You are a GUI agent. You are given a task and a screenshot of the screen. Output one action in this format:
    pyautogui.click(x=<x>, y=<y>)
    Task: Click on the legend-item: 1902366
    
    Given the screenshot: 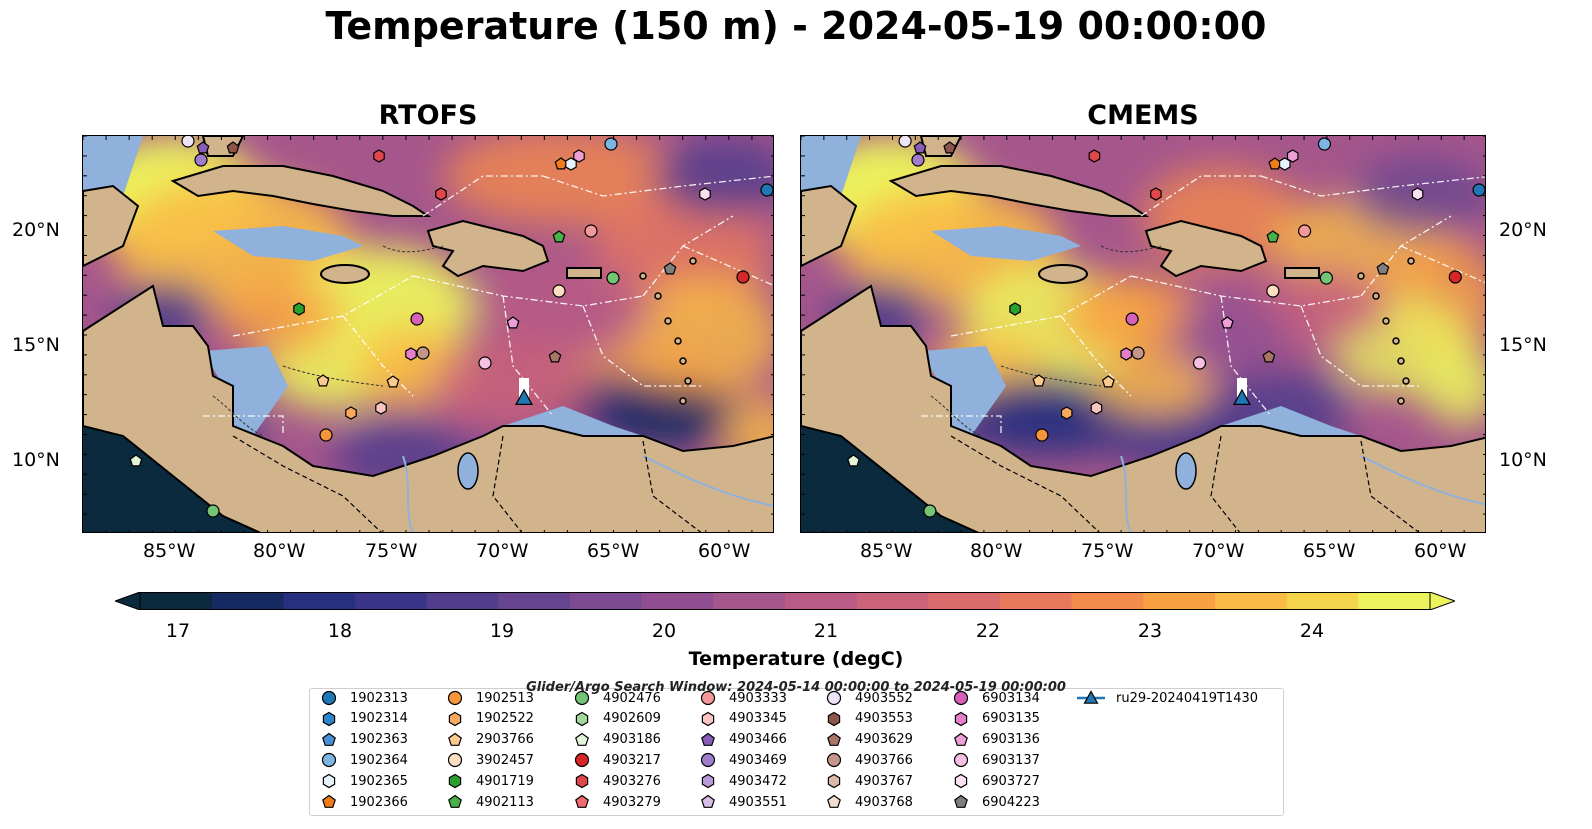 What is the action you would take?
    pyautogui.click(x=363, y=802)
    